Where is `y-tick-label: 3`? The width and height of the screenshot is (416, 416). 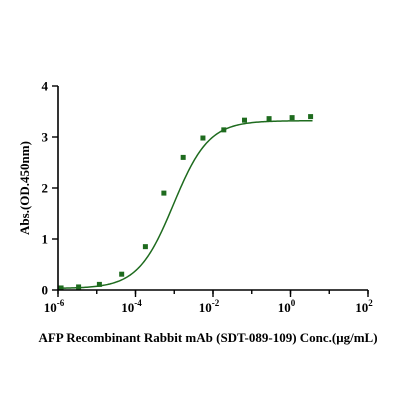 y-tick-label: 3 is located at coordinates (45, 137).